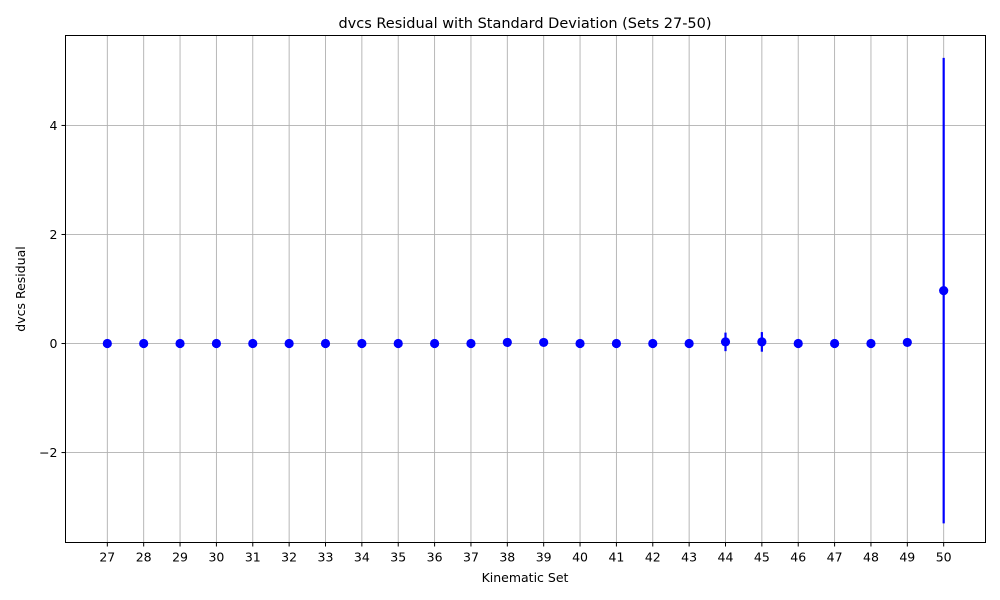 This screenshot has height=600, width=1000. What do you see at coordinates (689, 557) in the screenshot?
I see `x-tick-label: 43` at bounding box center [689, 557].